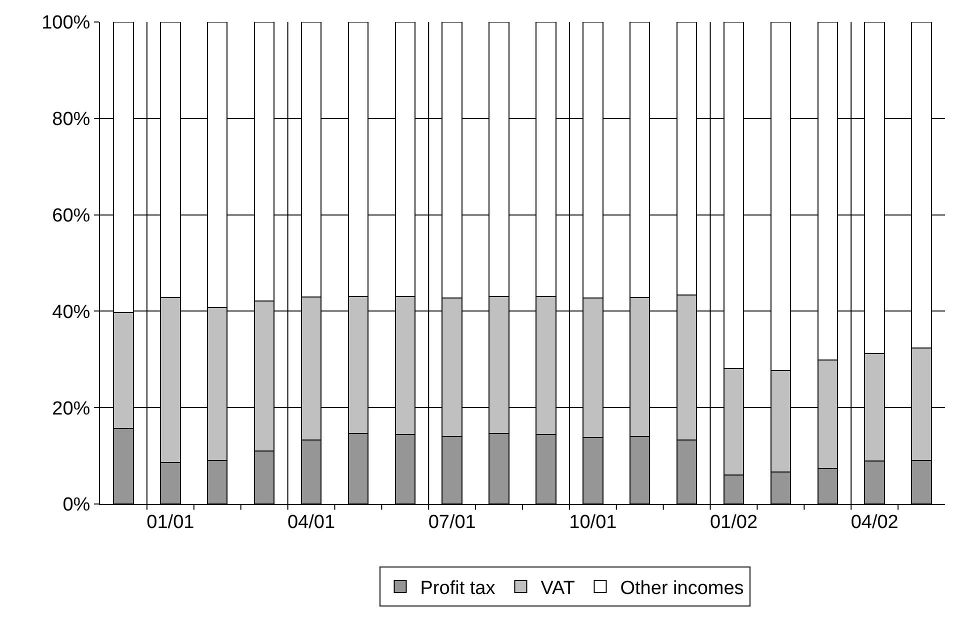  Describe the element at coordinates (452, 522) in the screenshot. I see `x-tick-label: 07/01` at that location.